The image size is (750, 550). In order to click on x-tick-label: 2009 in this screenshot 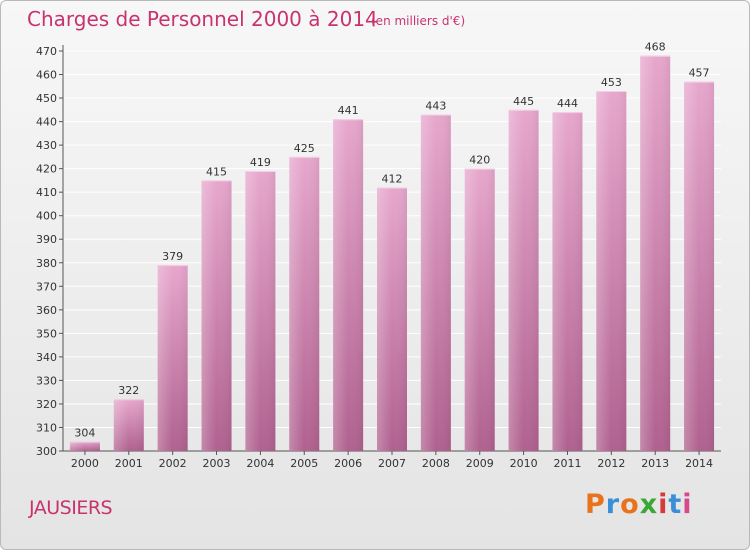, I will do `click(480, 463)`.